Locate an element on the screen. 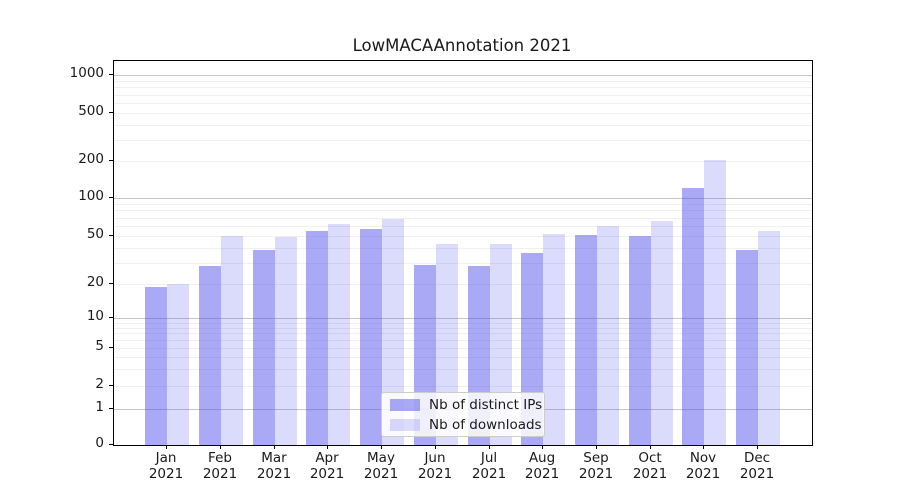  bar-mar-downloads is located at coordinates (285, 341).